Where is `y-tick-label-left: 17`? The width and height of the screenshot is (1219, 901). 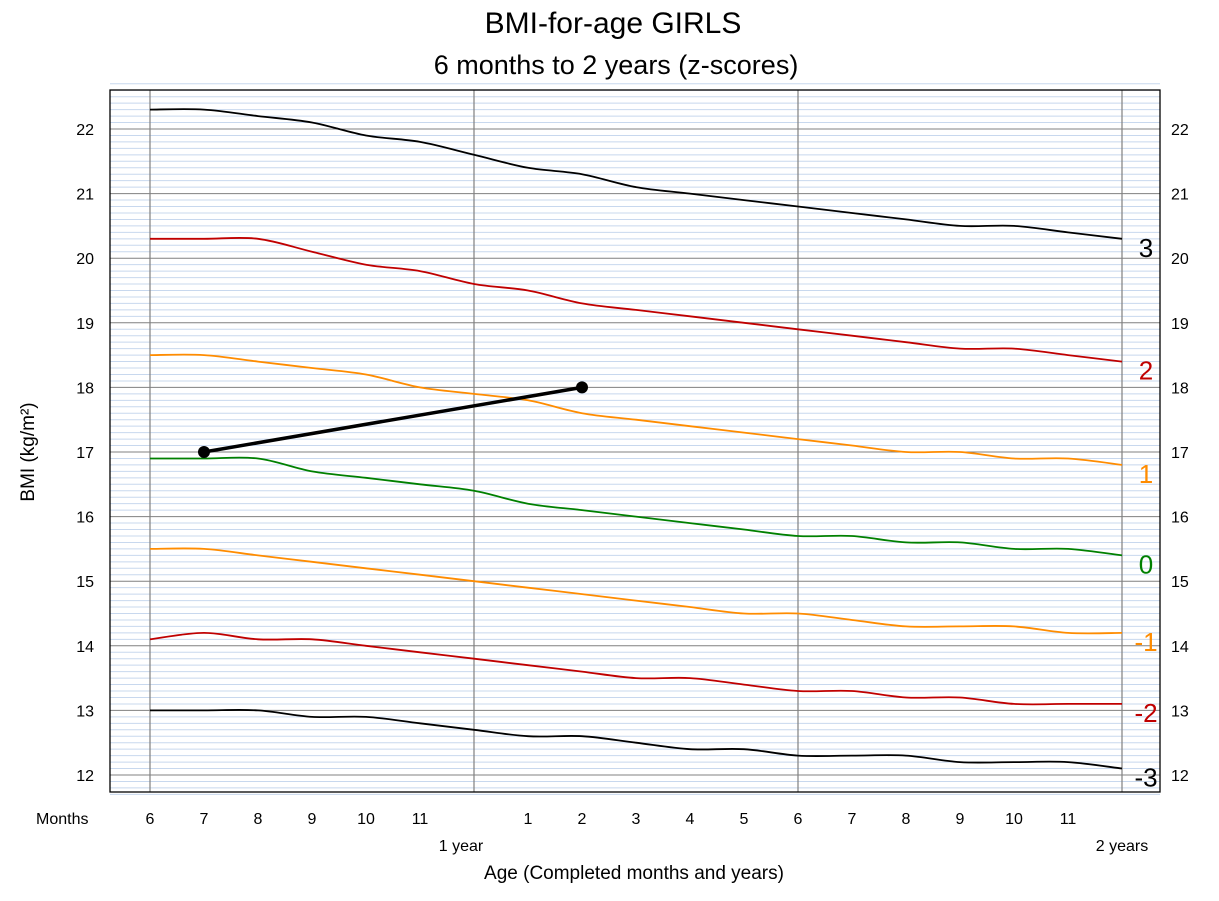 y-tick-label-left: 17 is located at coordinates (85, 453).